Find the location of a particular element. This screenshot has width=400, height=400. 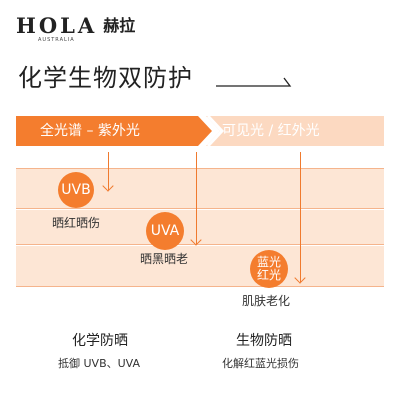

title-decoration-line is located at coordinates (254, 82).